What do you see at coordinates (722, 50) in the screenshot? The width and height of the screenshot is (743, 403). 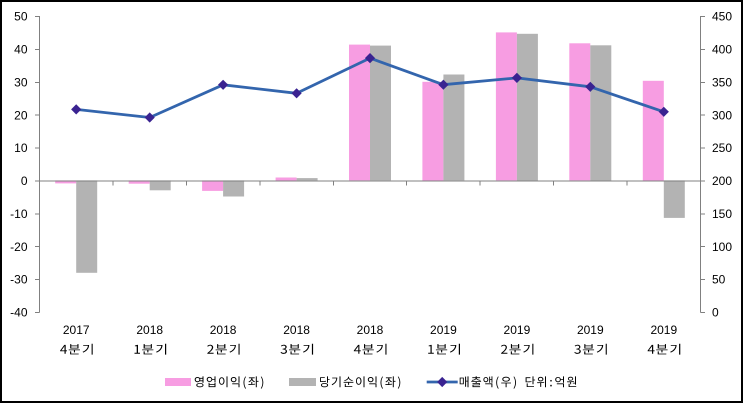 I see `svg-text: 400` at bounding box center [722, 50].